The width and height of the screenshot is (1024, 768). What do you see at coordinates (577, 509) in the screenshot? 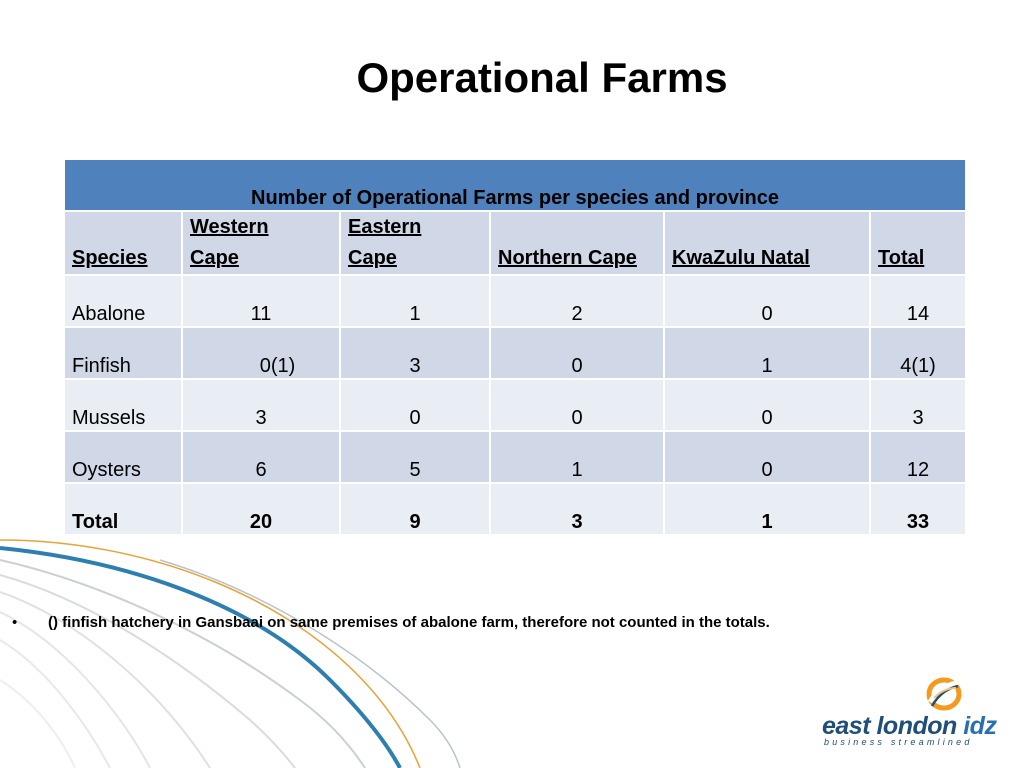
I see `total-value-cell: 3` at bounding box center [577, 509].